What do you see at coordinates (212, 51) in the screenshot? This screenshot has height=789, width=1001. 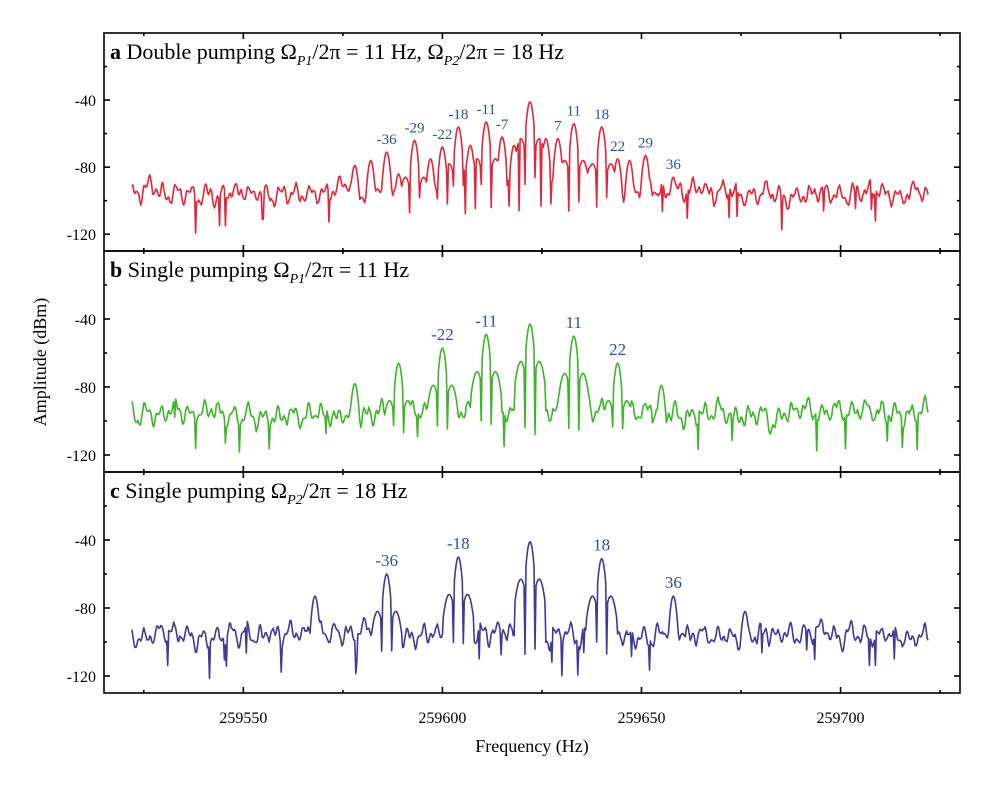 I see `title-part: Double pumping Ω` at bounding box center [212, 51].